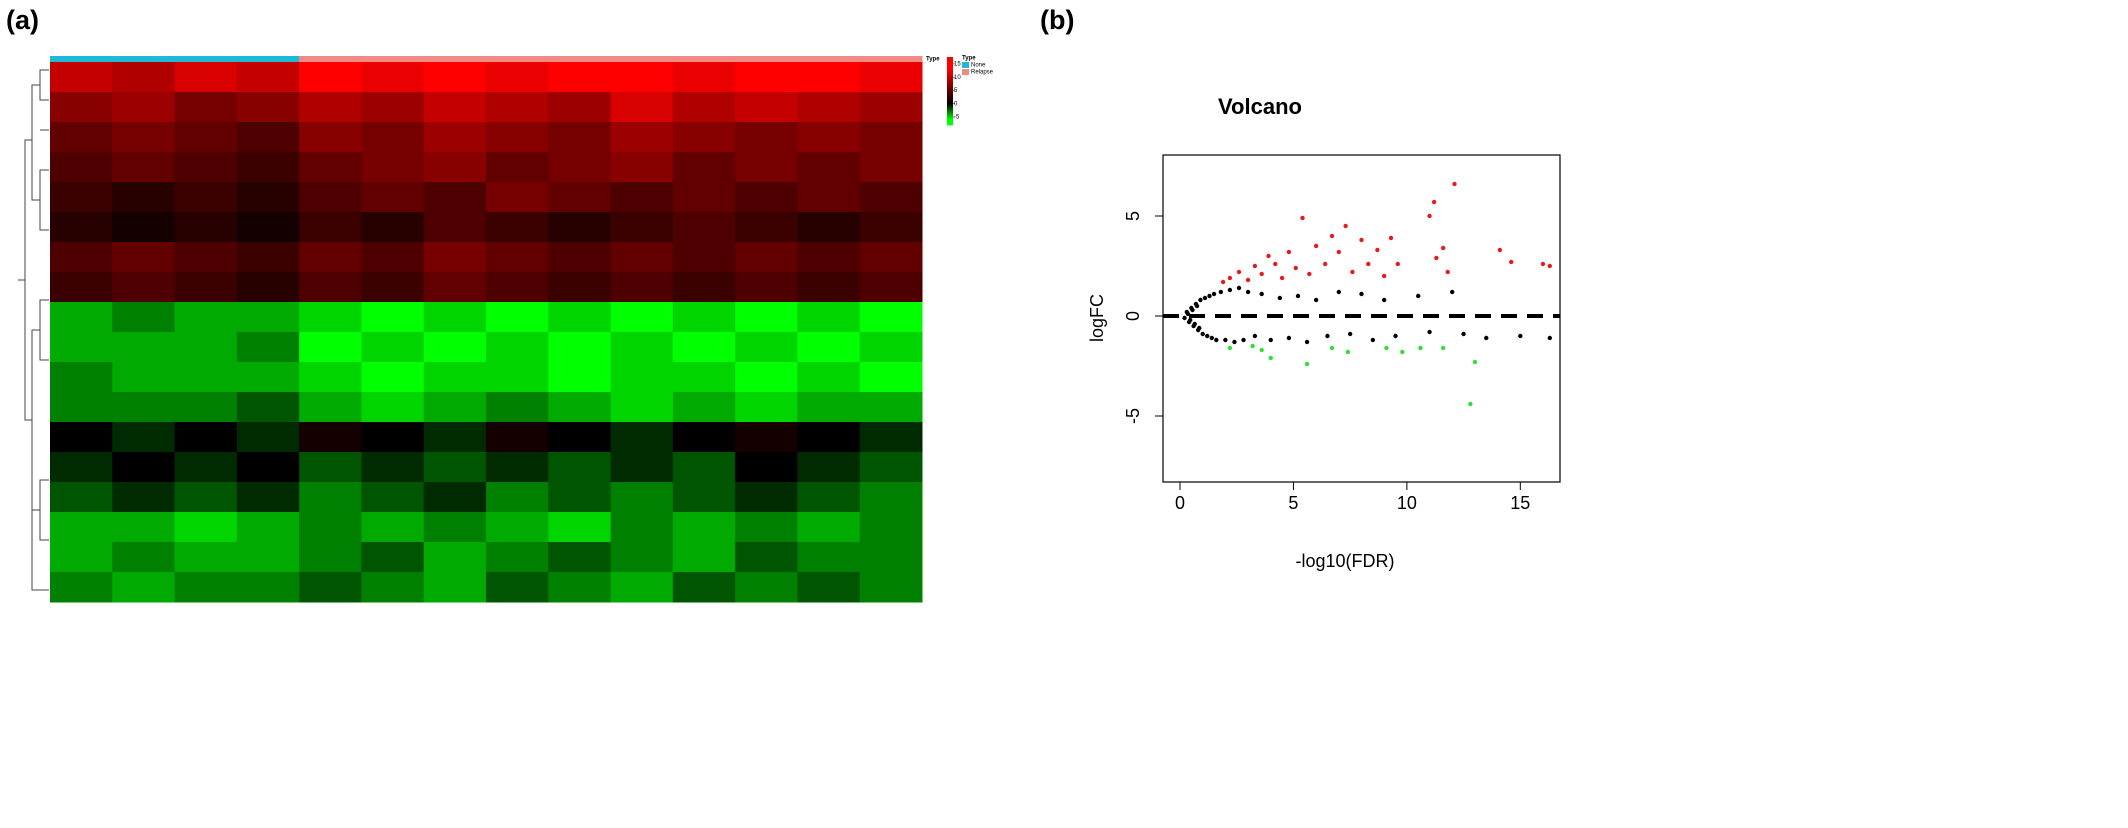  Describe the element at coordinates (1133, 316) in the screenshot. I see `y-tick-label: 0` at that location.